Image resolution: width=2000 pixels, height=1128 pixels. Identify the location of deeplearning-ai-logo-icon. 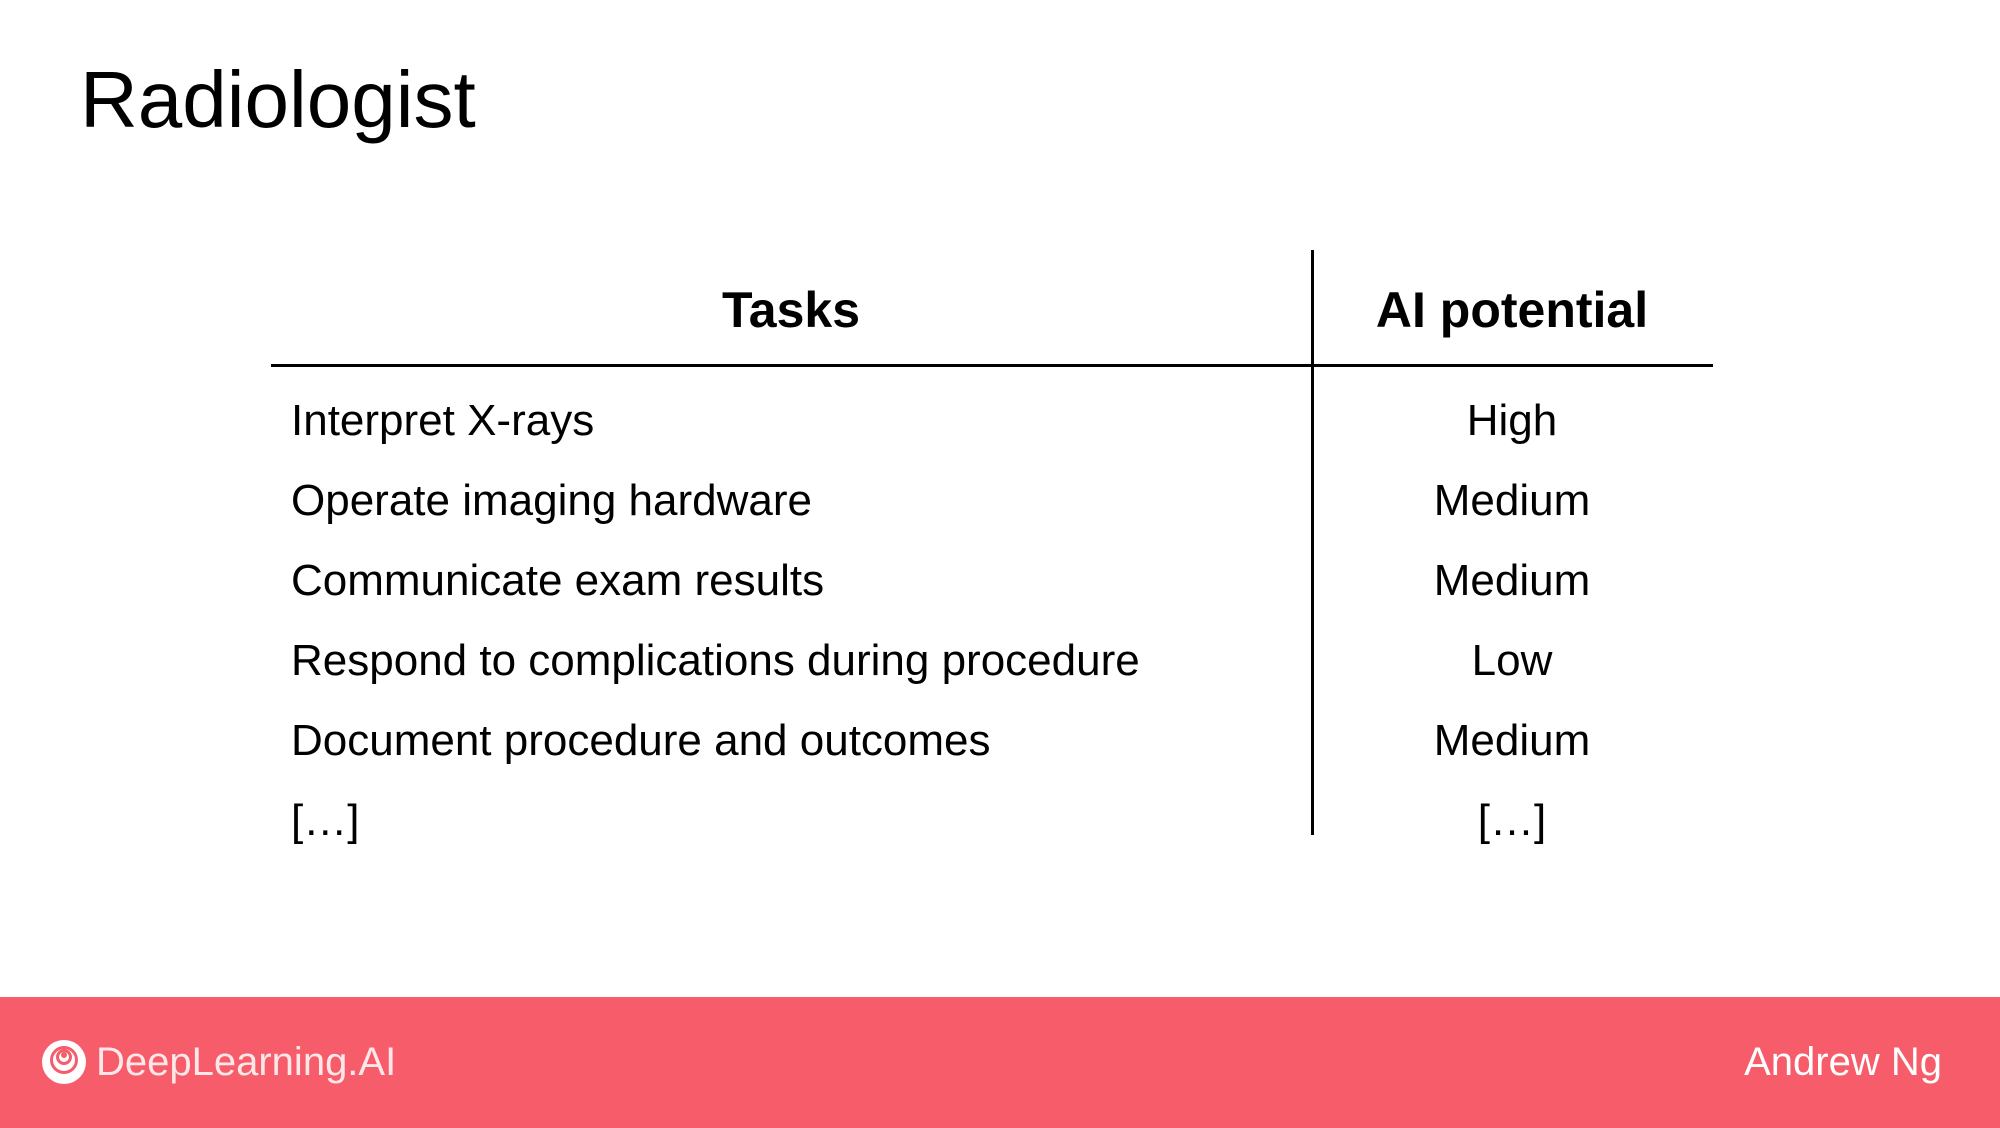
(64, 1062).